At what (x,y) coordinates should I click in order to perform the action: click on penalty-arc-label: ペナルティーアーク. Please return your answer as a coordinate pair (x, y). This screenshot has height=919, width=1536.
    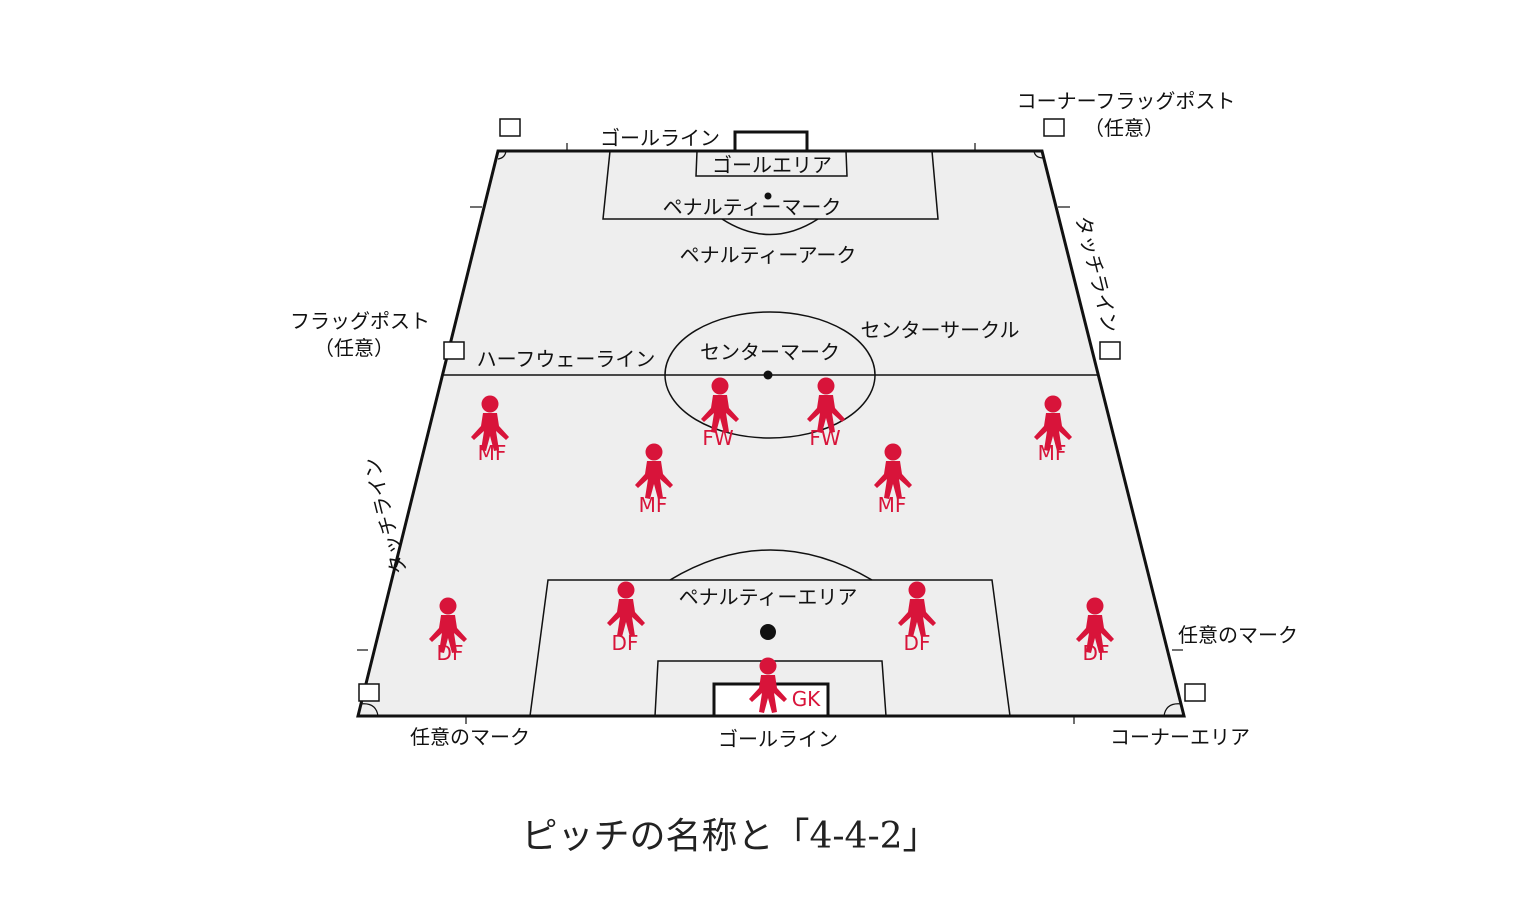
    Looking at the image, I should click on (768, 255).